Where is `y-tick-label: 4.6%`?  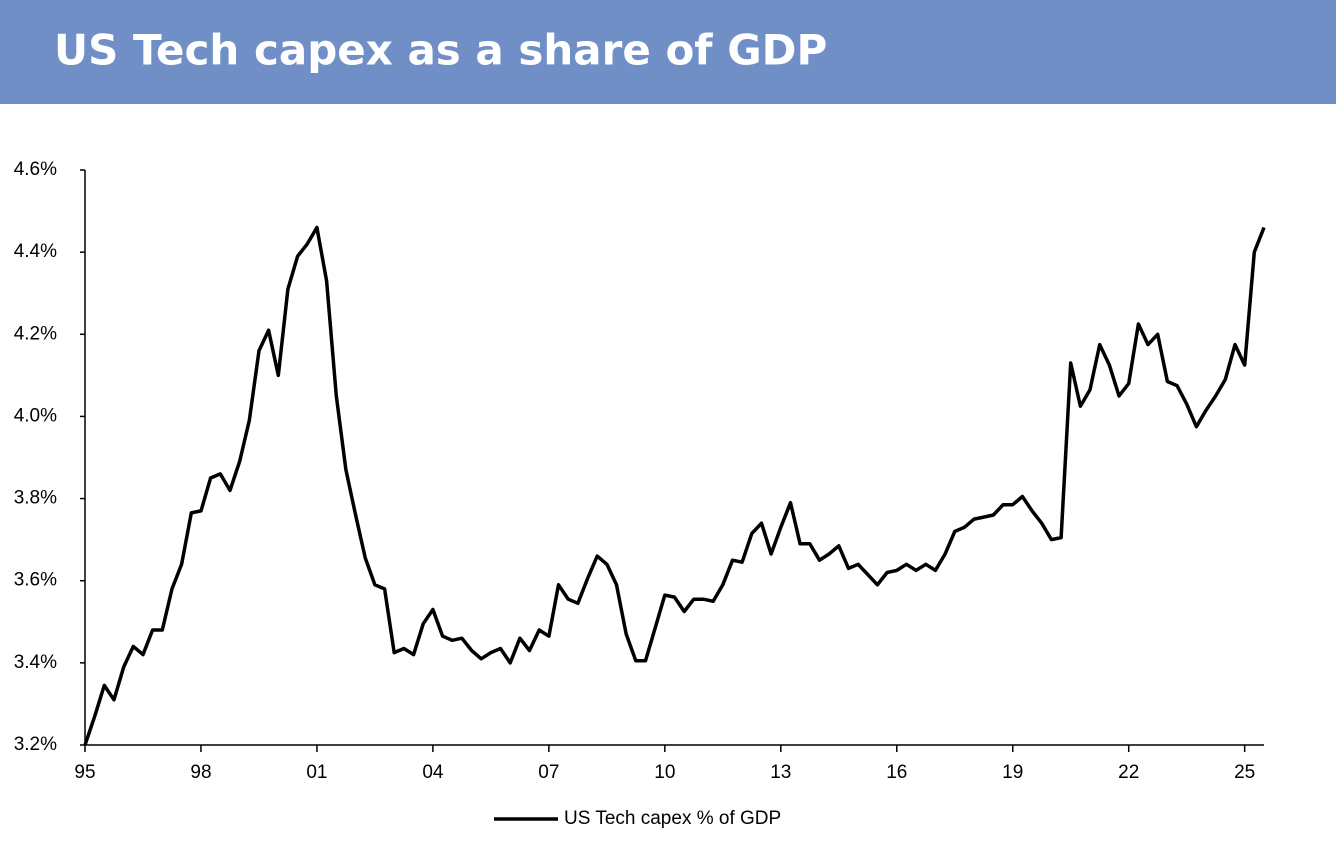
y-tick-label: 4.6% is located at coordinates (35, 169).